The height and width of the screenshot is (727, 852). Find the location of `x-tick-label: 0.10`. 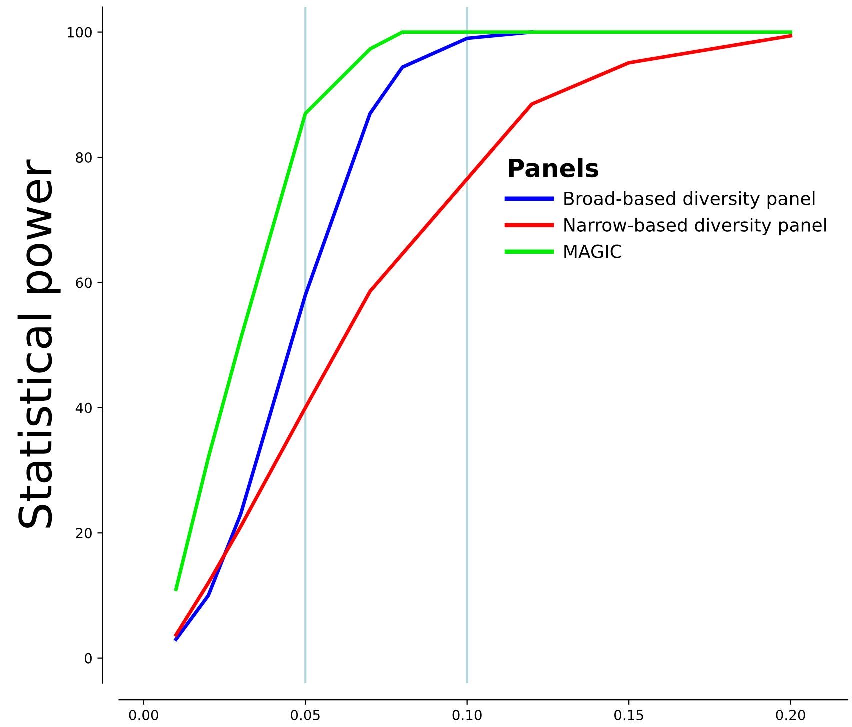

x-tick-label: 0.10 is located at coordinates (467, 715).